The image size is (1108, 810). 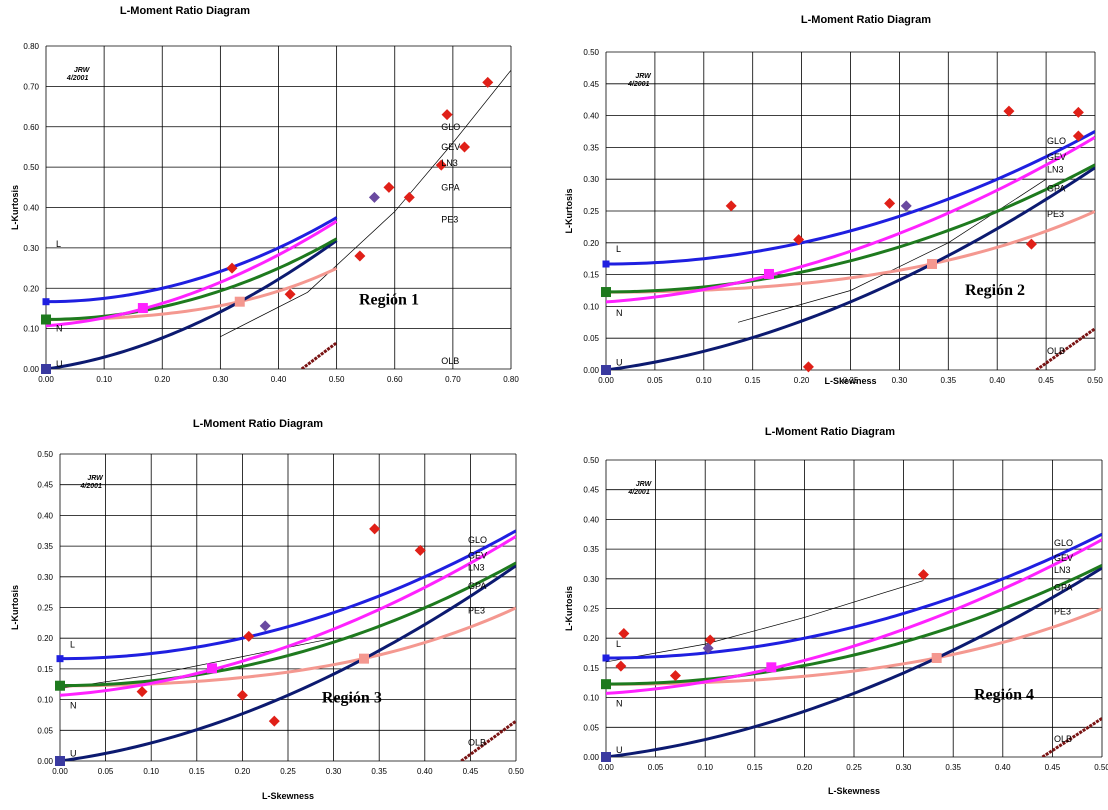 I want to click on curve-label-glo: GLO, so click(x=1056, y=141).